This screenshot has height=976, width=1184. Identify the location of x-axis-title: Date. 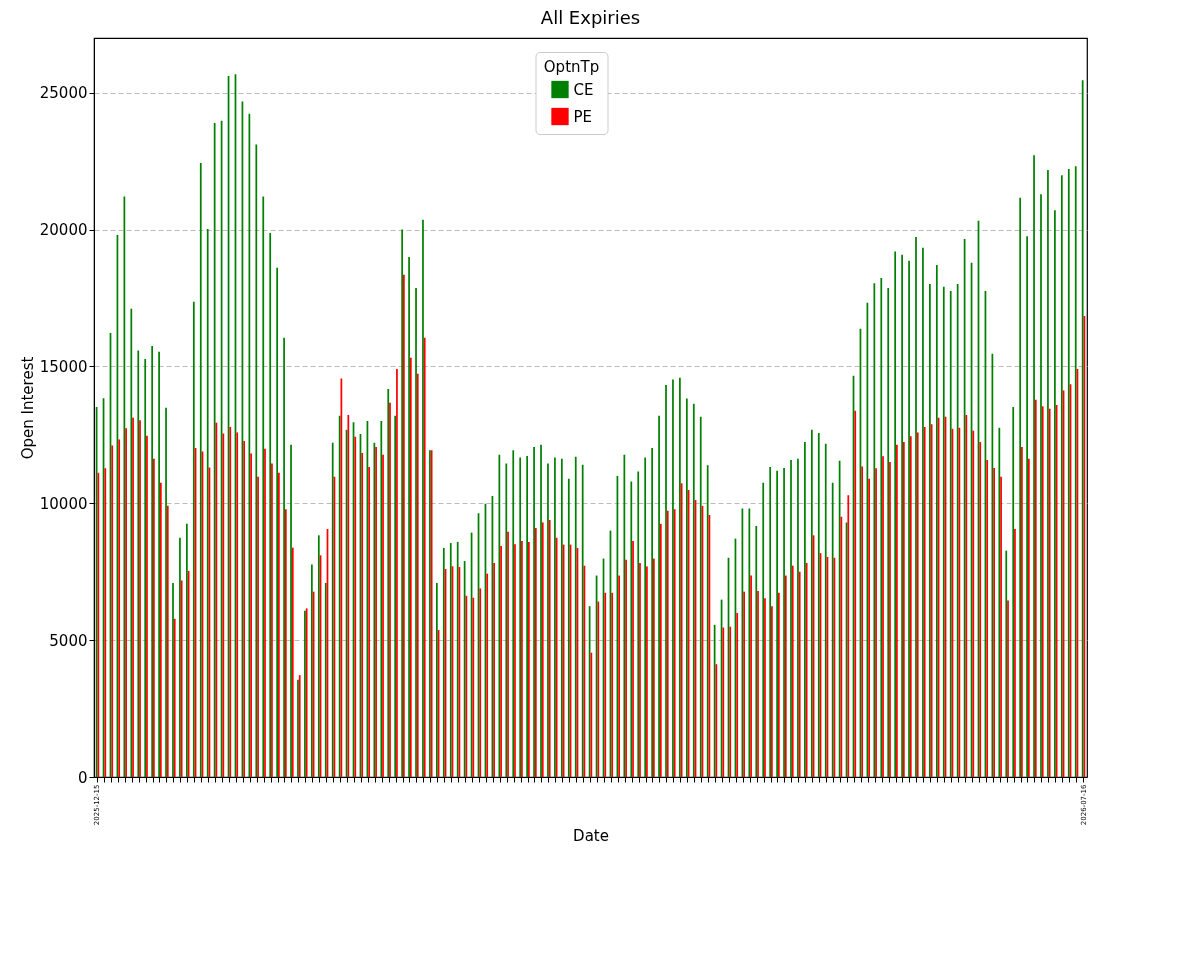
(591, 836).